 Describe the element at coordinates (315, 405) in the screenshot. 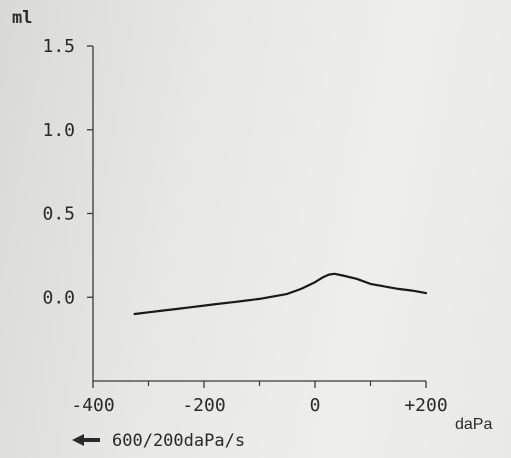

I see `x-tick-label: 0` at that location.